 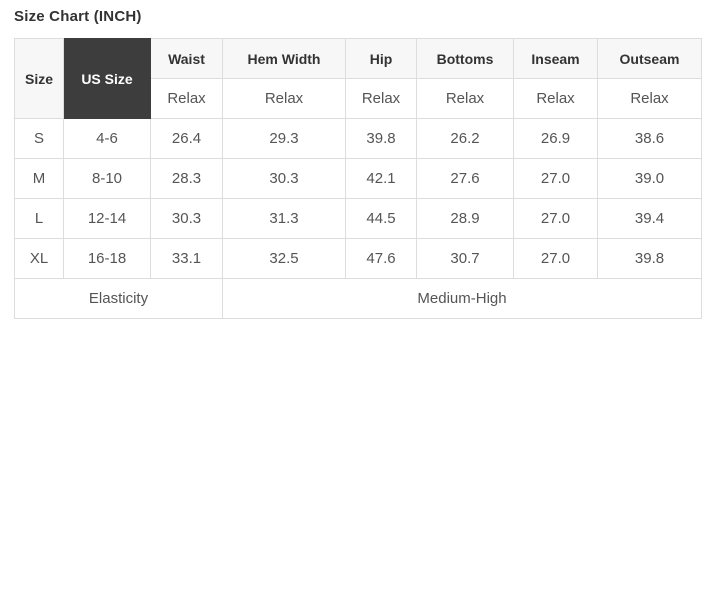 I want to click on value-cell: 26.4, so click(x=186, y=138).